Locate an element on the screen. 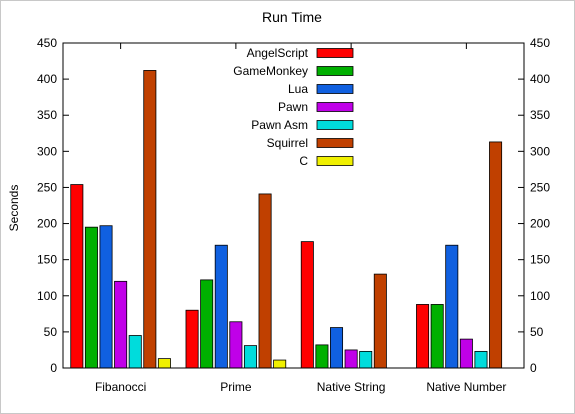  bar-gamemonkey-prime is located at coordinates (207, 324).